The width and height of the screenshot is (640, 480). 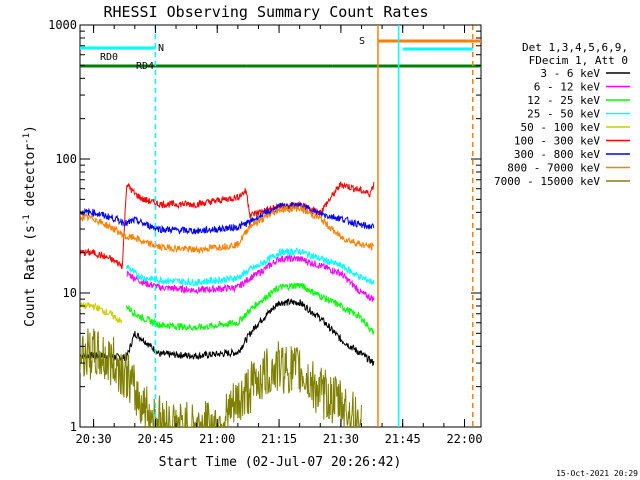 What do you see at coordinates (155, 439) in the screenshot?
I see `x-tick-label-1: 20:45` at bounding box center [155, 439].